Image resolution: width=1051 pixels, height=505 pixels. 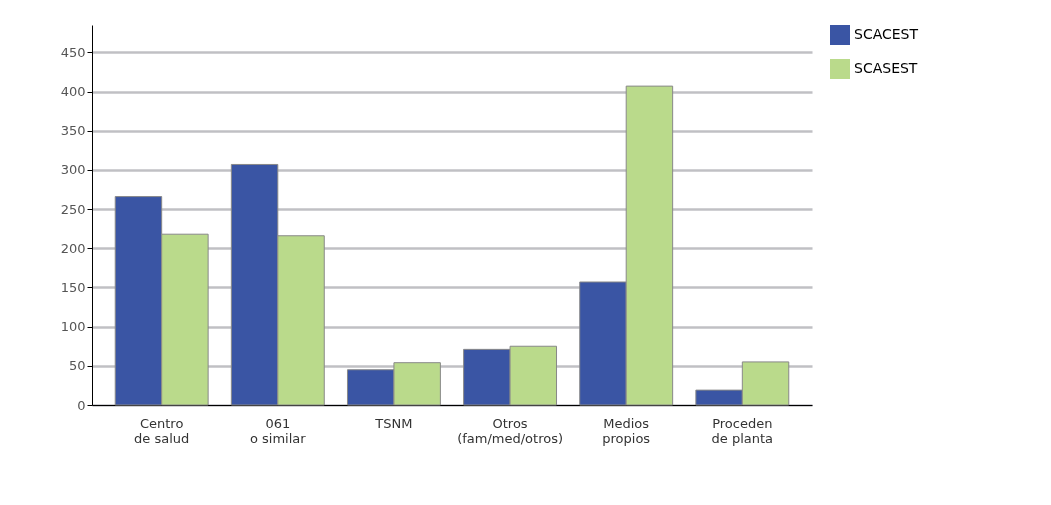 I want to click on y-tick-label: 200, so click(x=73, y=248).